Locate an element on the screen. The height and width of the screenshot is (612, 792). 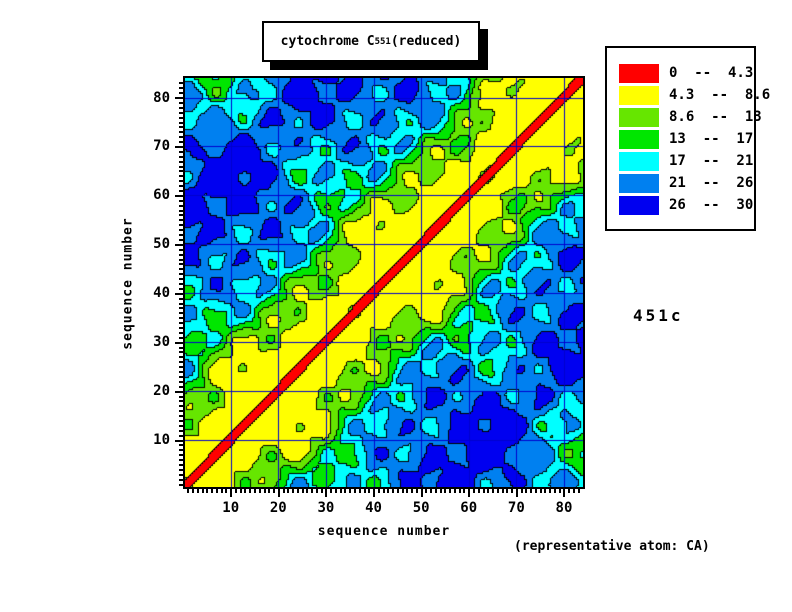
legend-range-label: 21 -- 26 is located at coordinates (711, 183).